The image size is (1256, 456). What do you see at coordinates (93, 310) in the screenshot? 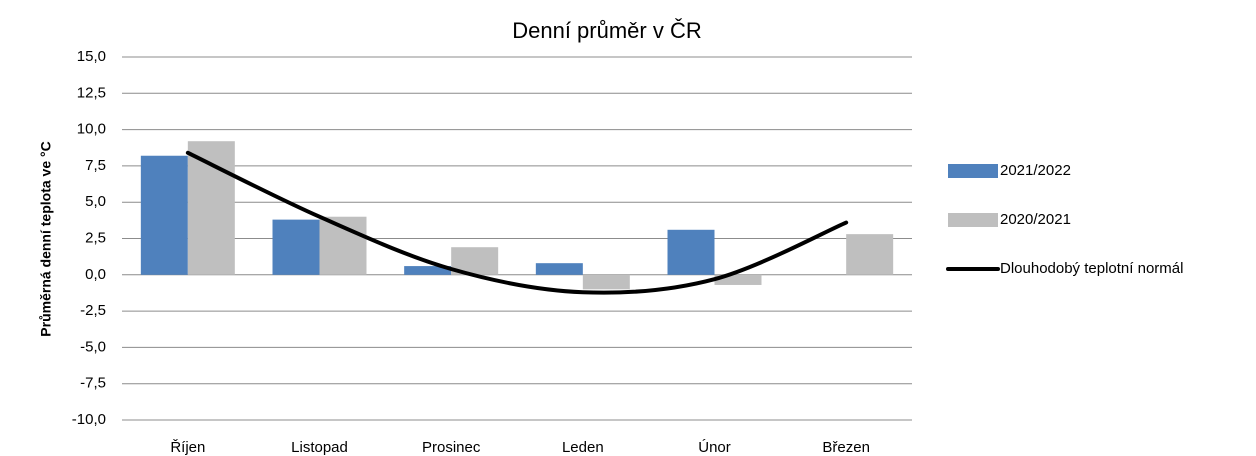
I see `y-tick-label: -2,5` at bounding box center [93, 310].